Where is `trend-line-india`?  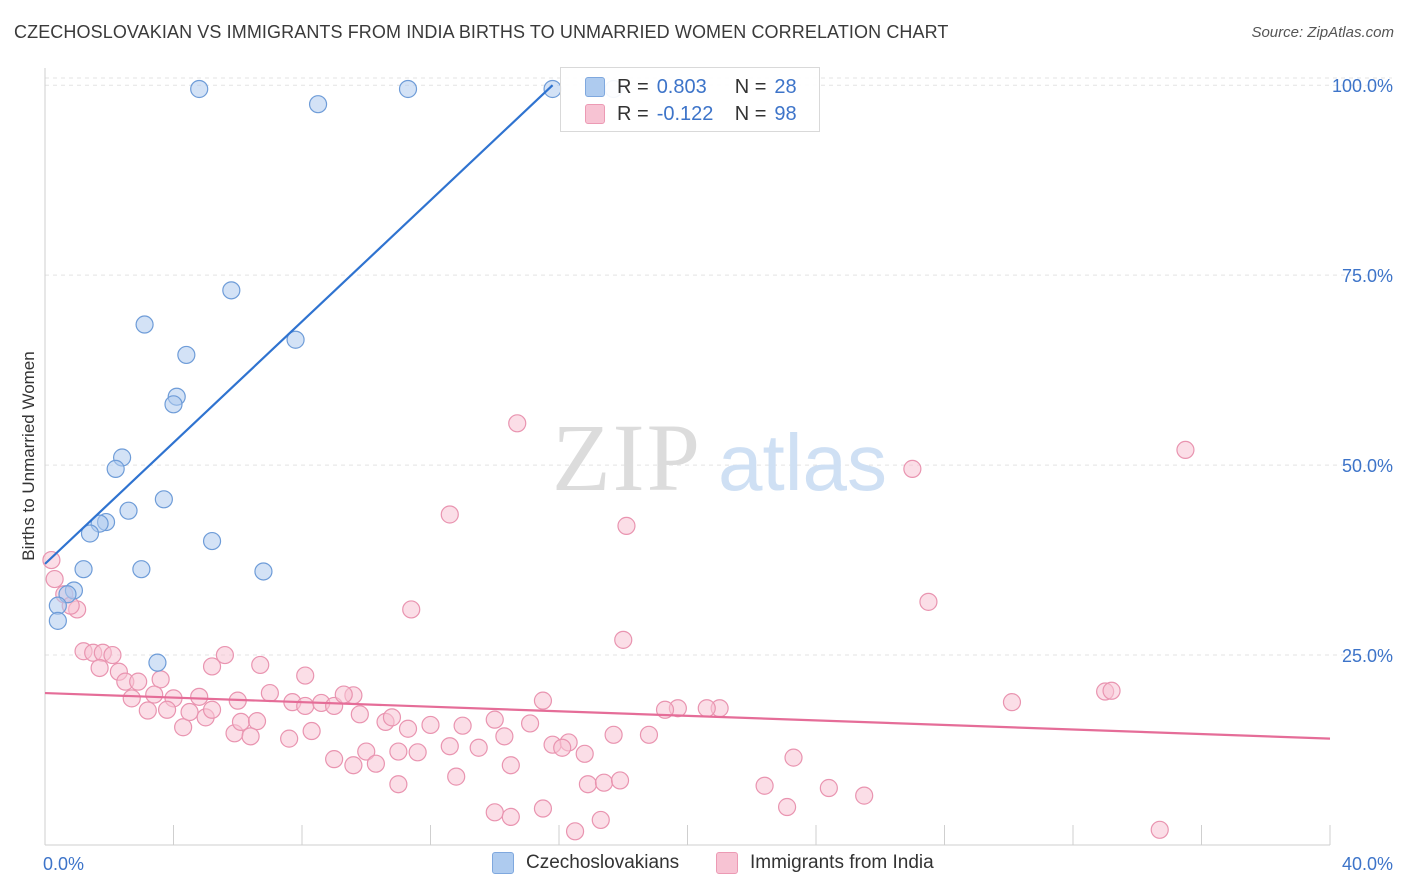
trend-line-india is located at coordinates (687, 715).